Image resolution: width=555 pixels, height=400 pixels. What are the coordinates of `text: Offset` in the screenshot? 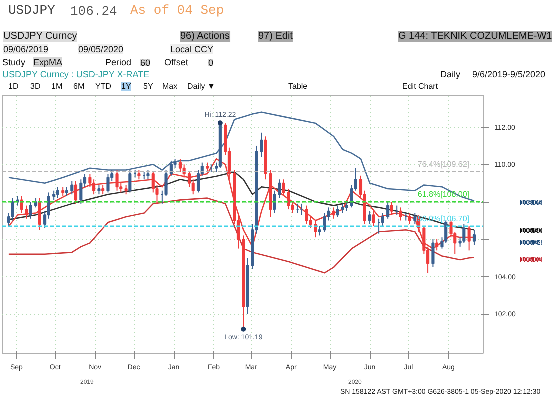 It's located at (176, 63).